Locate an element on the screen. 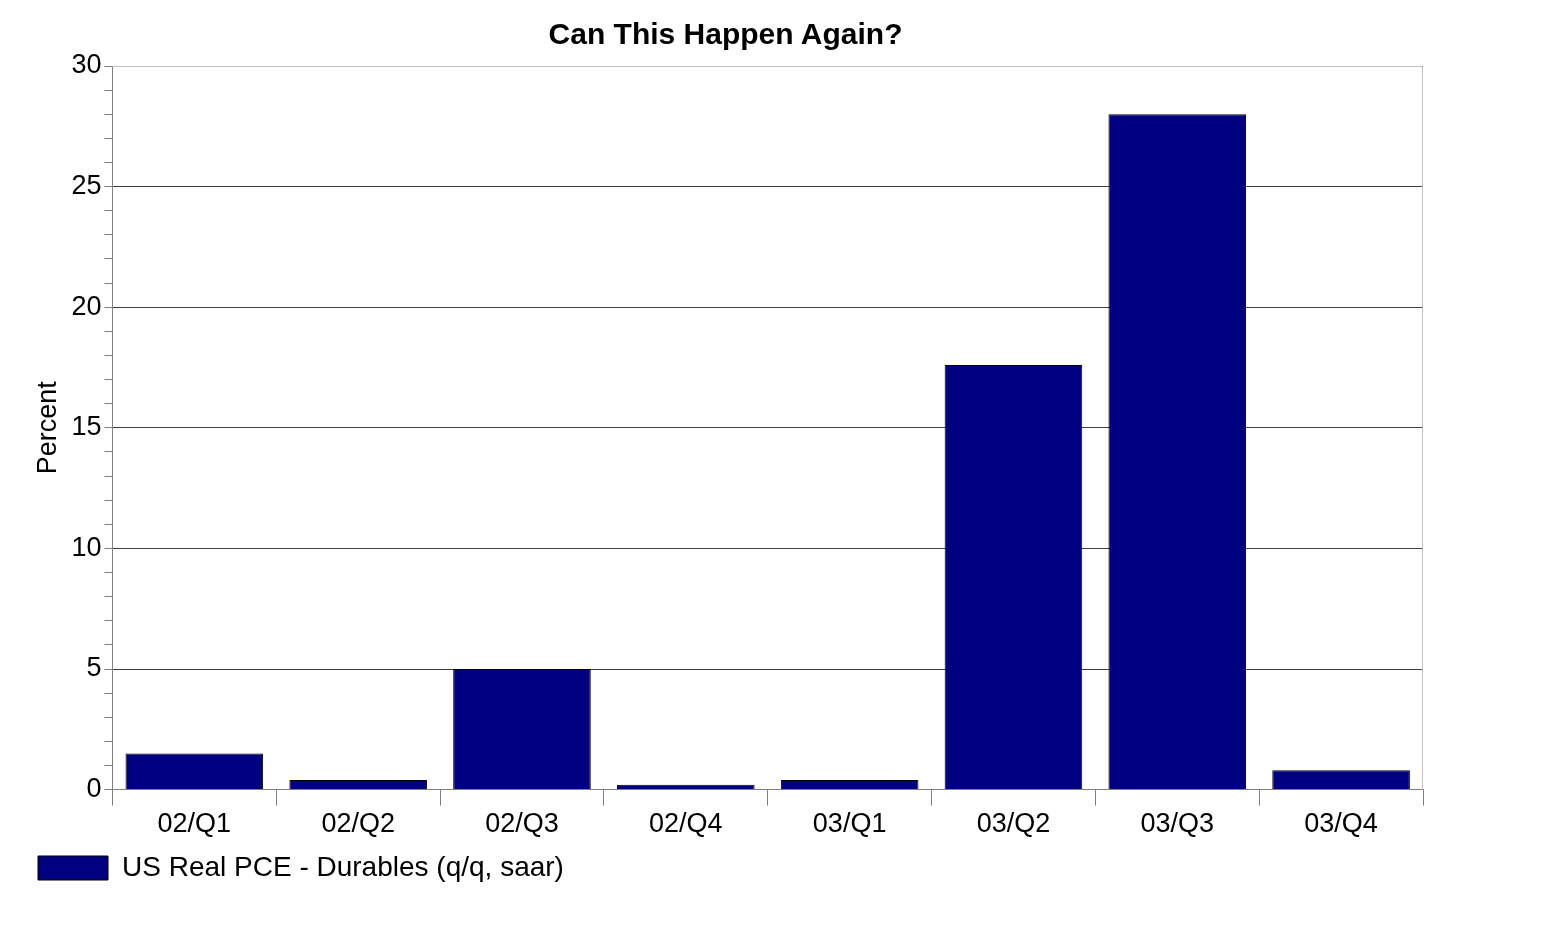 The width and height of the screenshot is (1541, 930). x-tick-label: 03/Q3 is located at coordinates (1177, 823).